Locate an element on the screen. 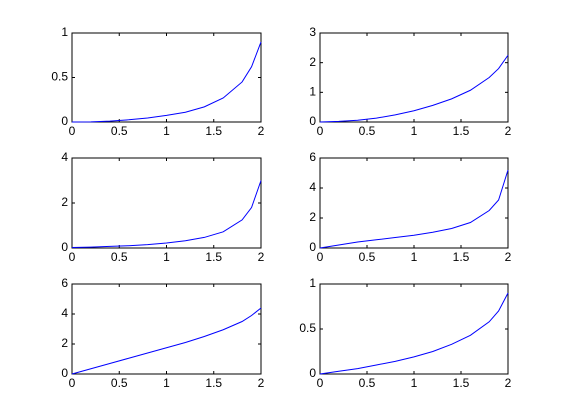 This screenshot has height=420, width=561. y-tick-label: 3 is located at coordinates (312, 32).